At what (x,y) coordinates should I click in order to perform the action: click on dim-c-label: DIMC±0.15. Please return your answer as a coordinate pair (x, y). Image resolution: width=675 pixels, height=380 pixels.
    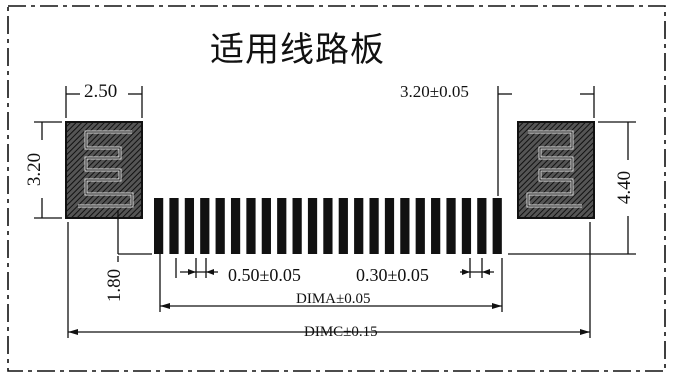
    Looking at the image, I should click on (341, 332).